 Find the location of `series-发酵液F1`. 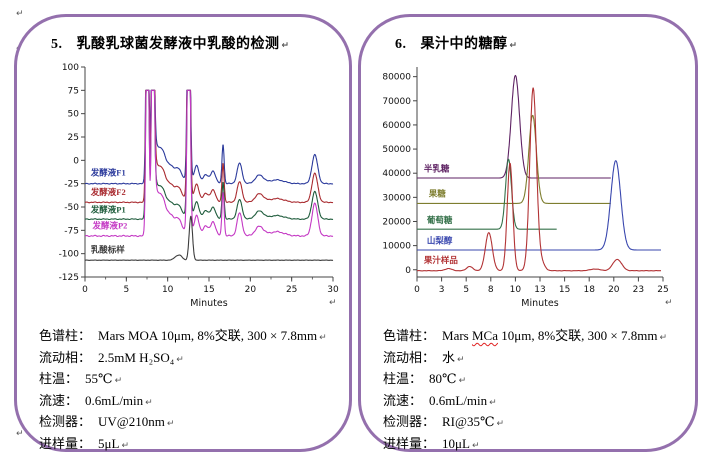

series-发酵液F1 is located at coordinates (209, 137).